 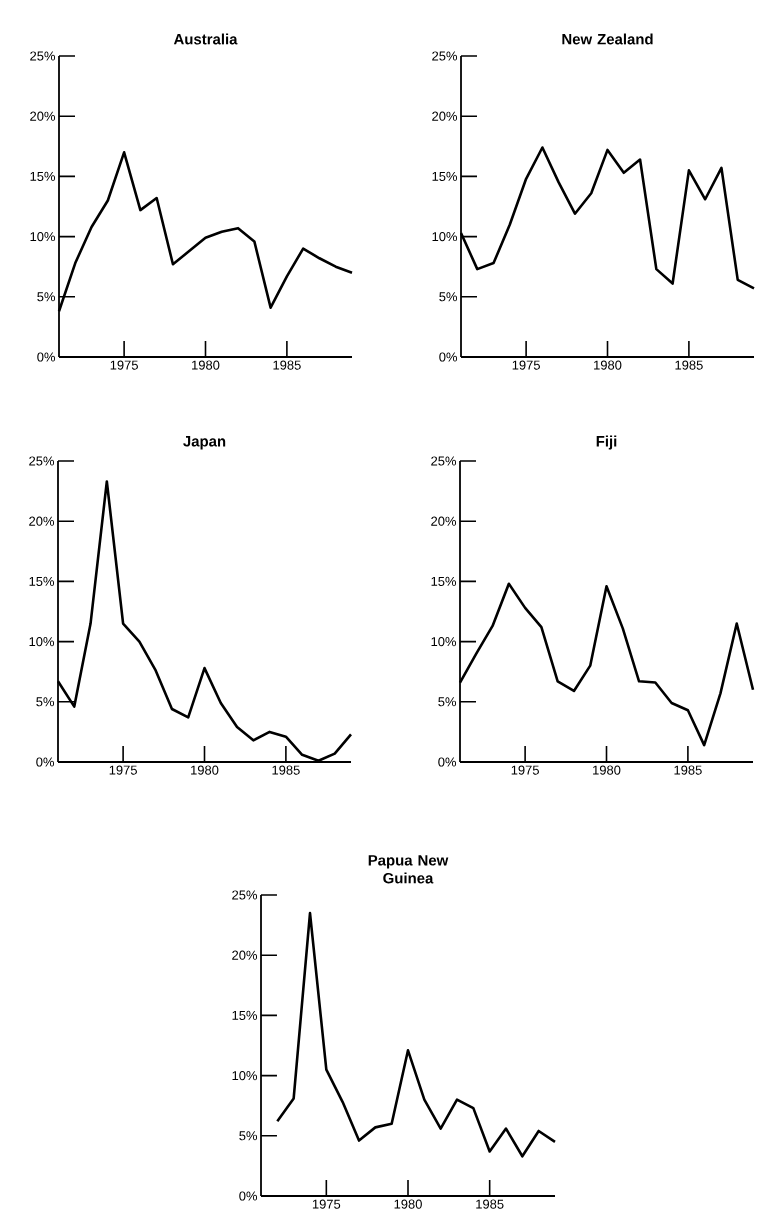 What do you see at coordinates (408, 869) in the screenshot?
I see `chart-title: Papua New Guinea` at bounding box center [408, 869].